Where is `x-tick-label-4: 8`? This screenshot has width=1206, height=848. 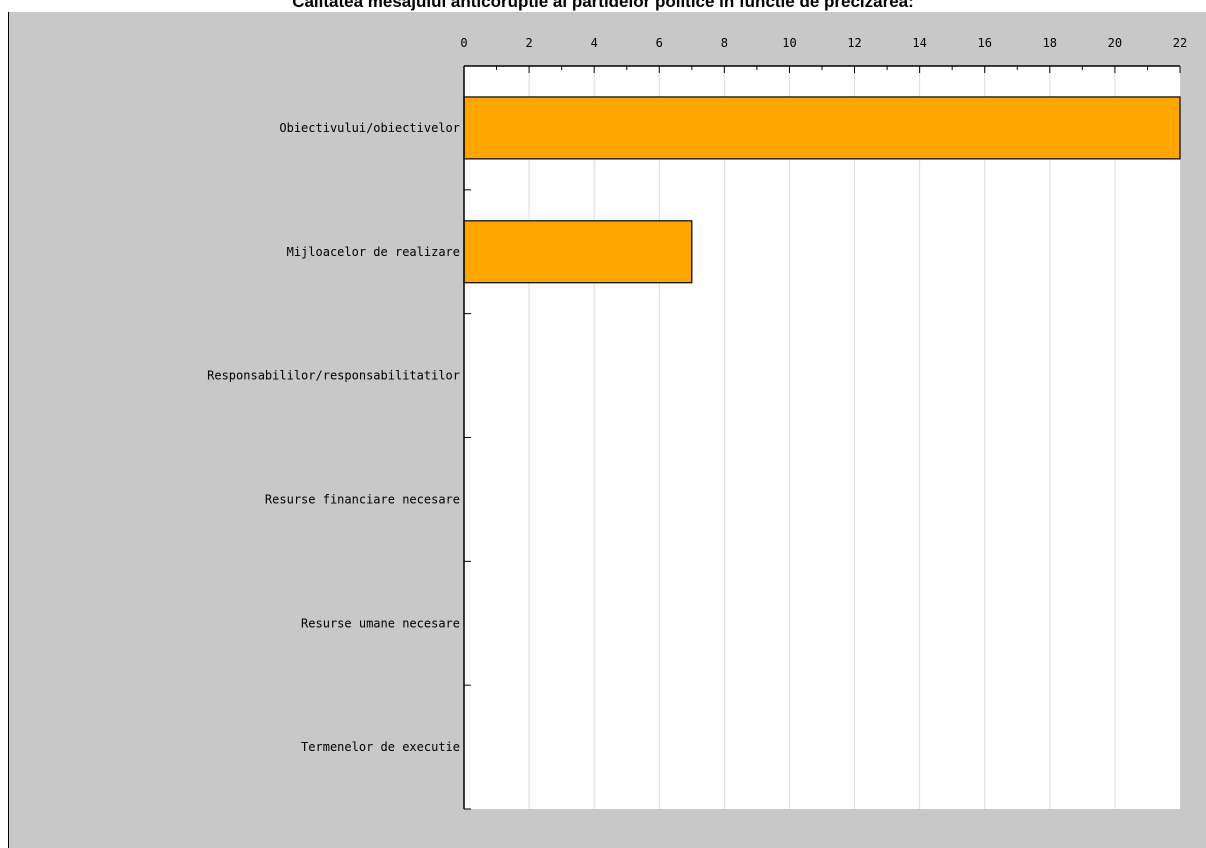
x-tick-label-4: 8 is located at coordinates (724, 43).